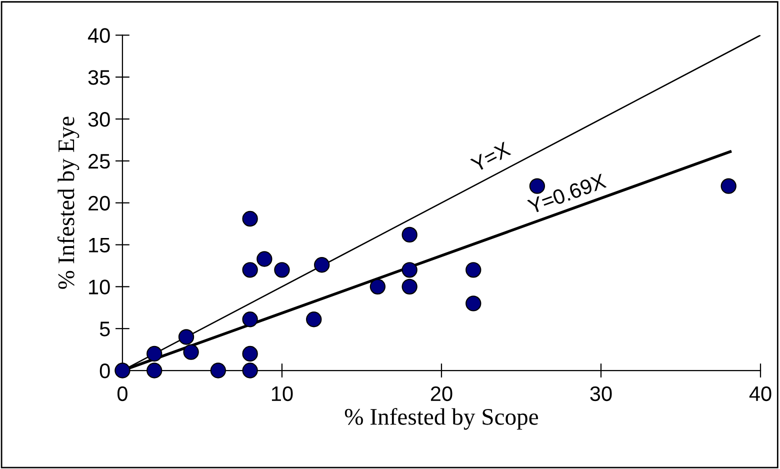 Image resolution: width=780 pixels, height=469 pixels. Describe the element at coordinates (68, 202) in the screenshot. I see `y-axis-title: % Infested by Eye` at that location.